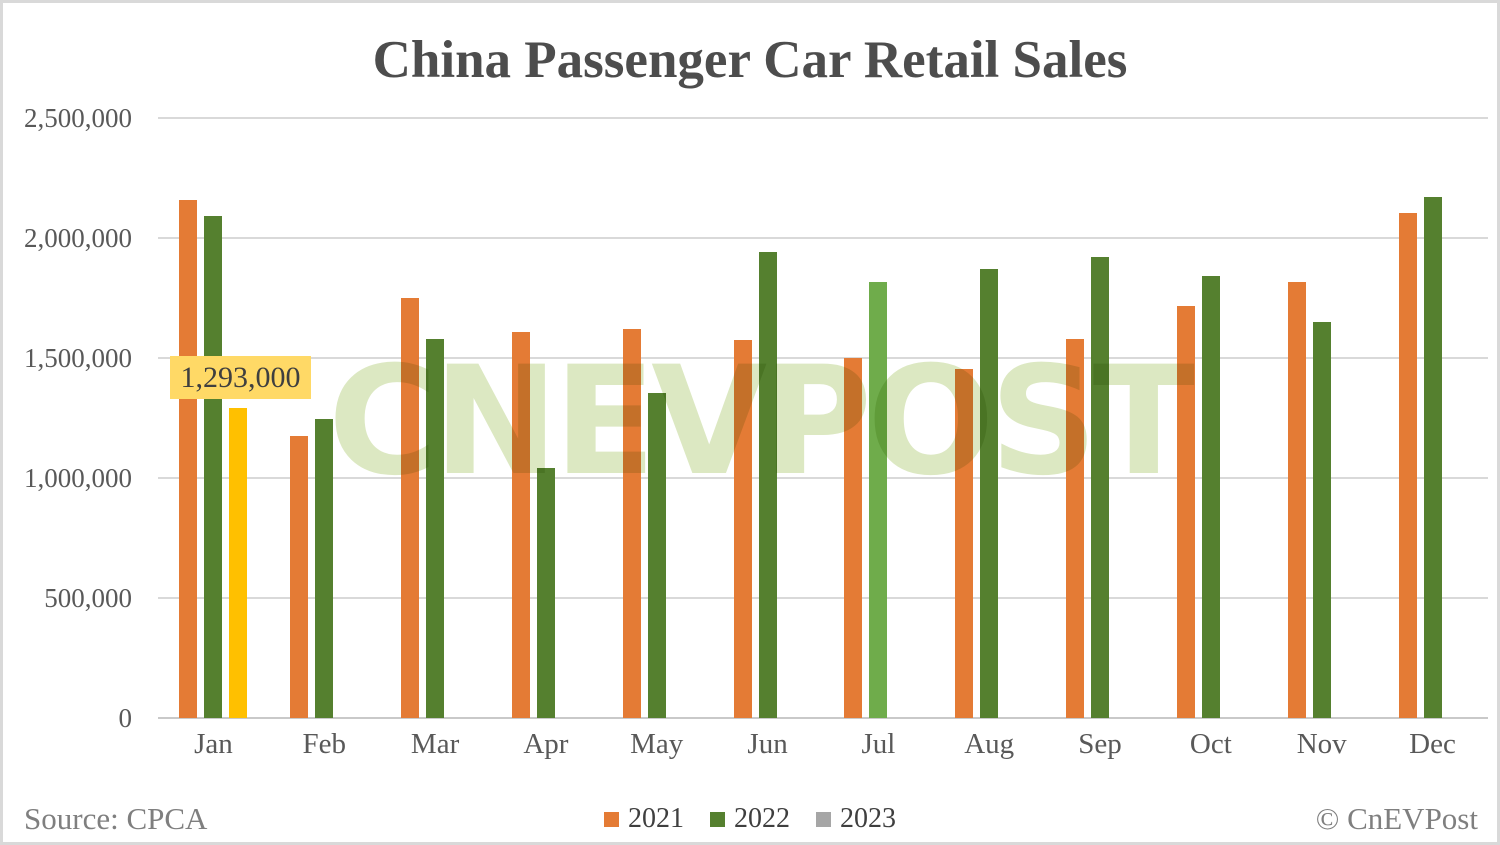 The height and width of the screenshot is (845, 1500). I want to click on bar-slot-2022-sep, so click(1100, 418).